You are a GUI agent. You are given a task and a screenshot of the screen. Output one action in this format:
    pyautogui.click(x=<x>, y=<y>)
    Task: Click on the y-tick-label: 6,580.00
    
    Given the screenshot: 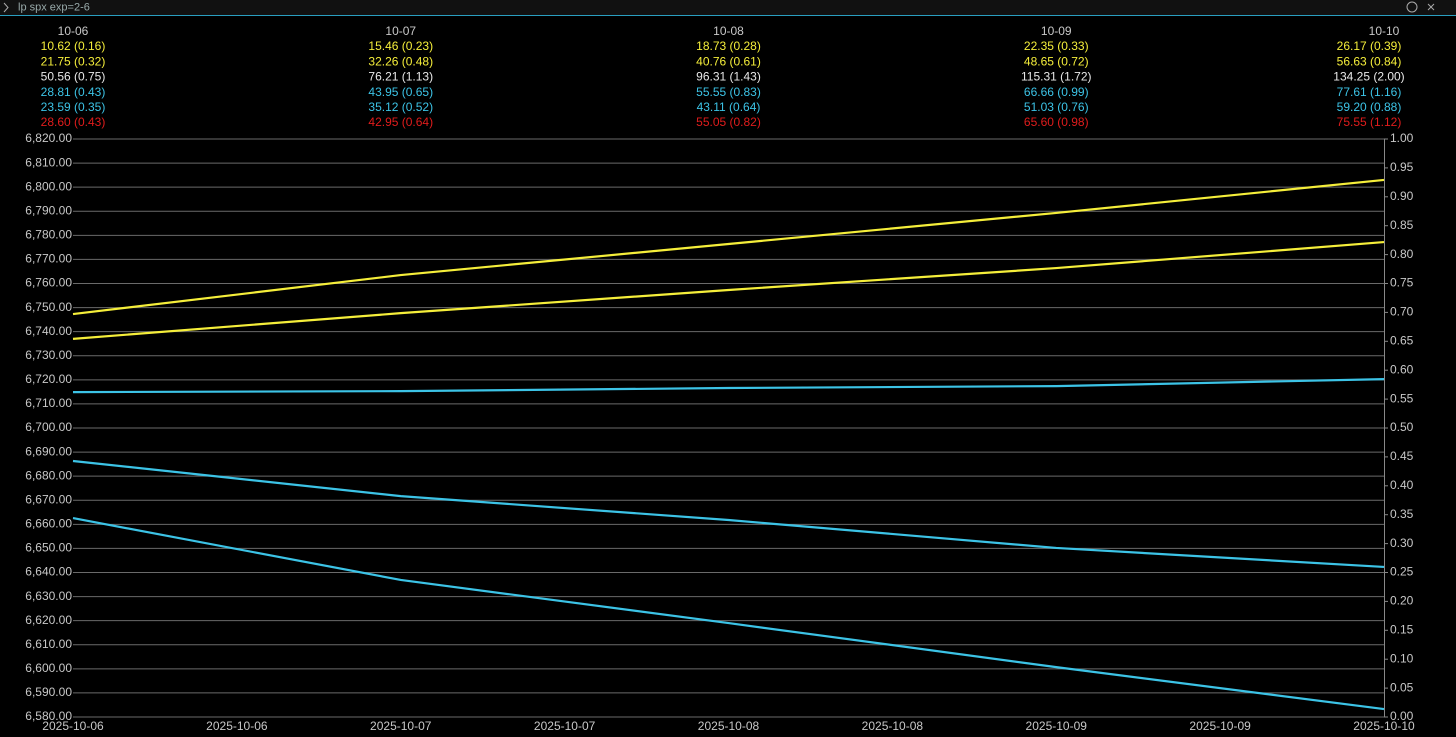 What is the action you would take?
    pyautogui.click(x=48, y=716)
    